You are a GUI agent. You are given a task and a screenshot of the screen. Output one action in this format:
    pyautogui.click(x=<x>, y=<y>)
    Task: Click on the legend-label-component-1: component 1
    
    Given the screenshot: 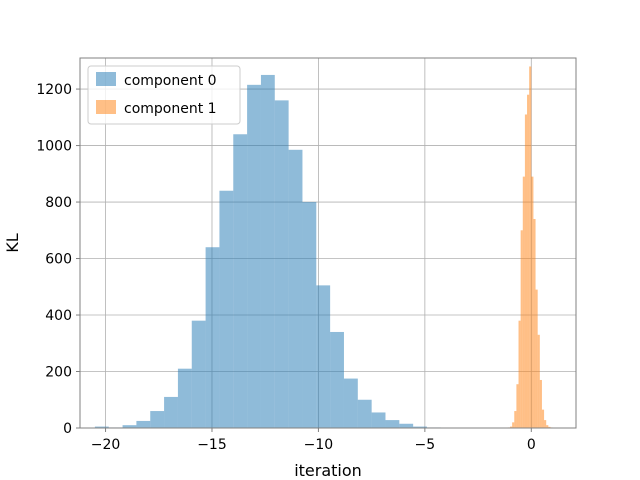 What is the action you would take?
    pyautogui.click(x=170, y=109)
    